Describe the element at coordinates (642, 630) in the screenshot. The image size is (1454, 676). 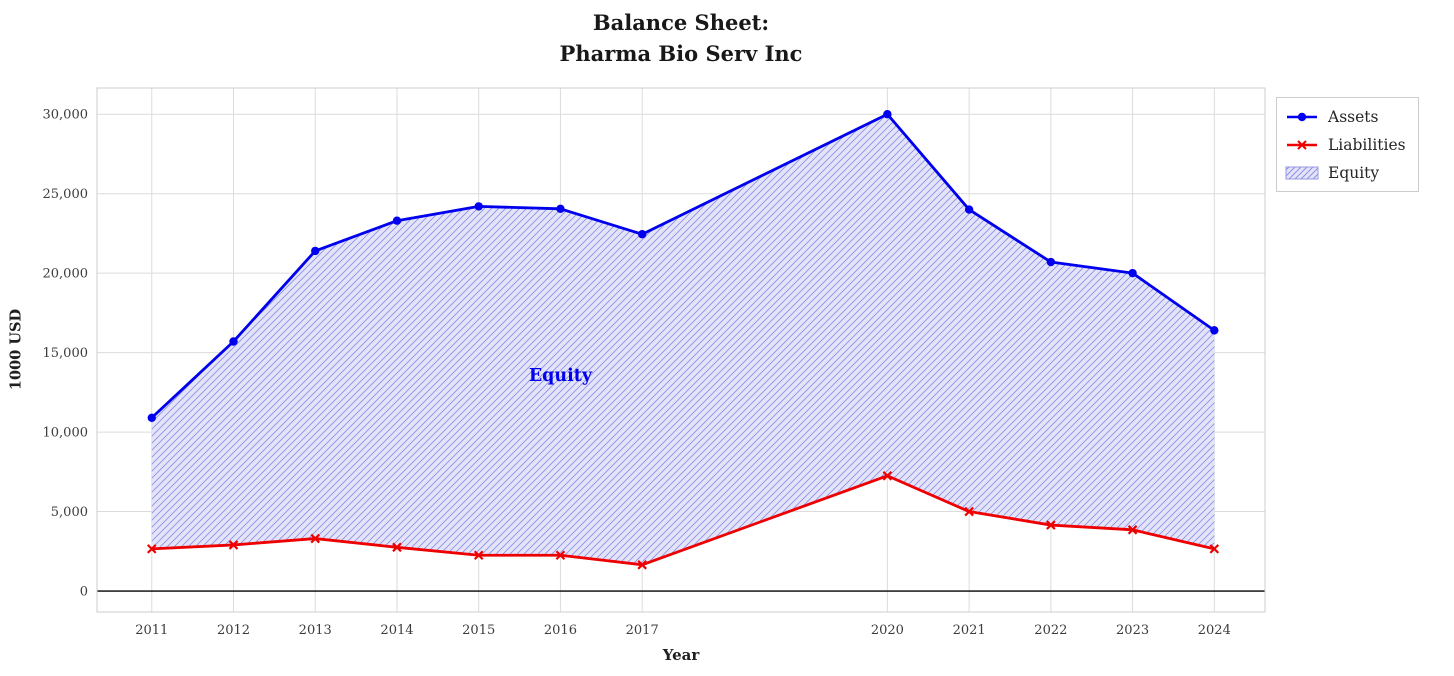
I see `svg-text: 2017` at that location.